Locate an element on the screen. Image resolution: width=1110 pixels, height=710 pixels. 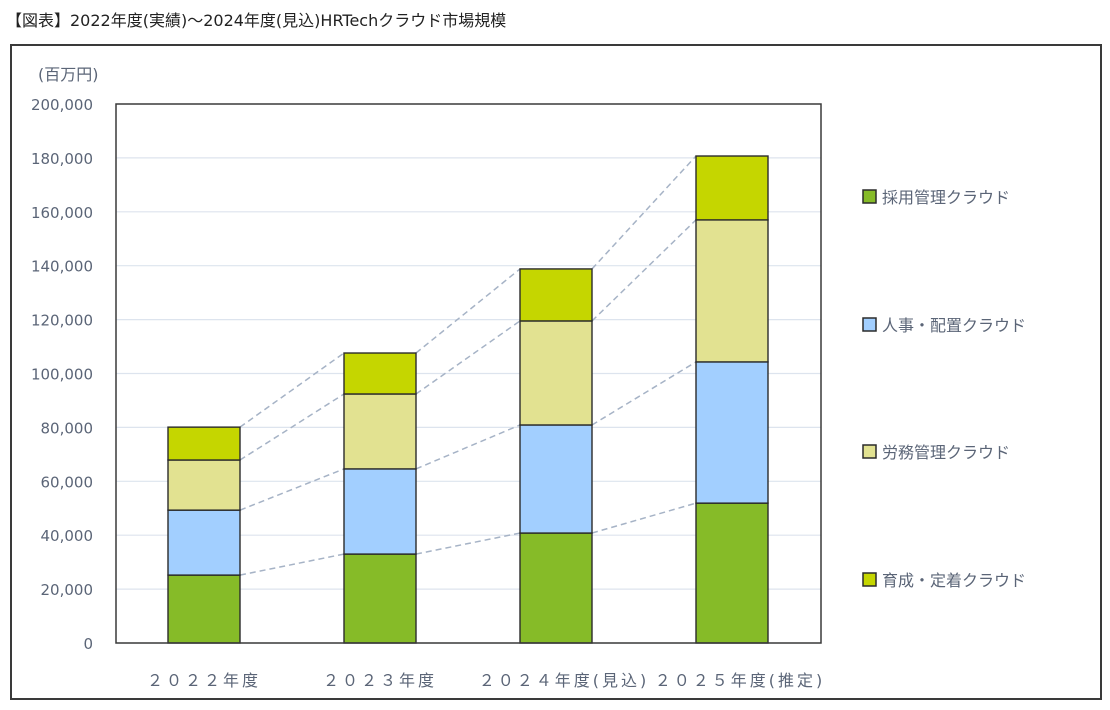
x-category-label: ２０２２年度 is located at coordinates (204, 680).